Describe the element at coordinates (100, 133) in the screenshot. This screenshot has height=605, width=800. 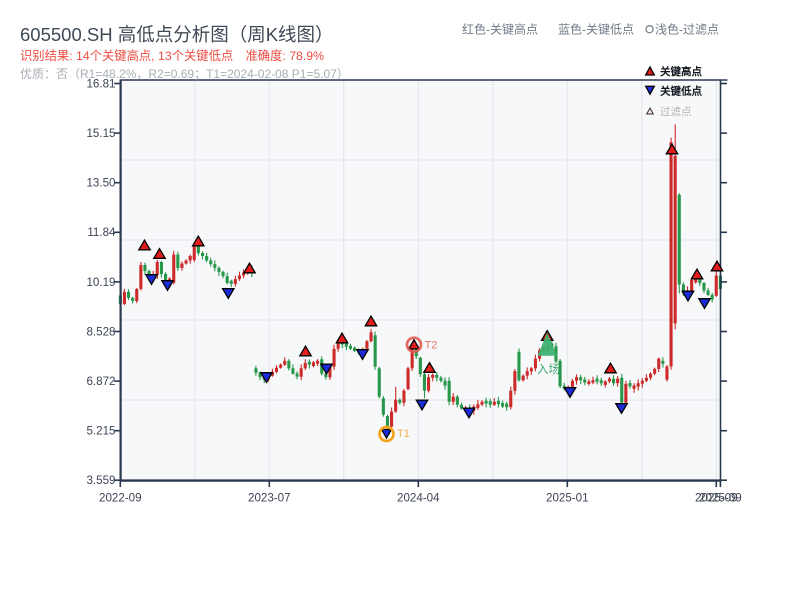
I see `svg-text: 15.15` at that location.